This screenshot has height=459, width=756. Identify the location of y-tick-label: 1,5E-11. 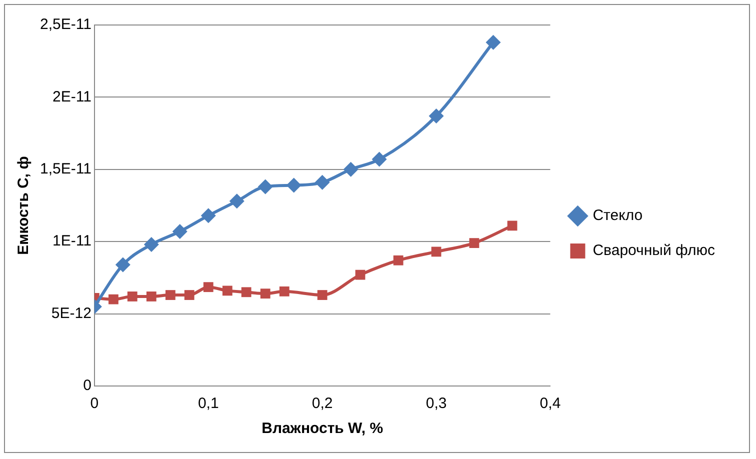
(66, 169).